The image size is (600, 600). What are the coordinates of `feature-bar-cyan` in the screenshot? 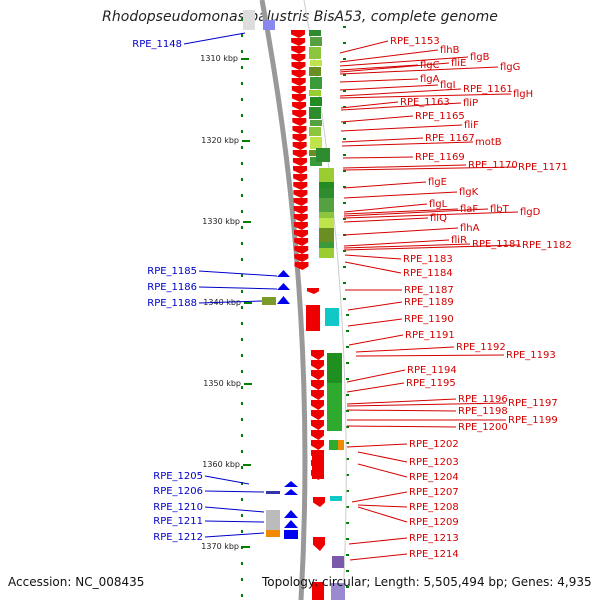 It's located at (332, 317).